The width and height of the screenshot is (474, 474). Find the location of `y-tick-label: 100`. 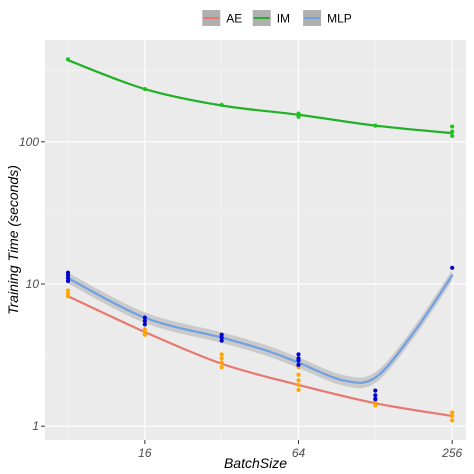

y-tick-label: 100 is located at coordinates (29, 142).